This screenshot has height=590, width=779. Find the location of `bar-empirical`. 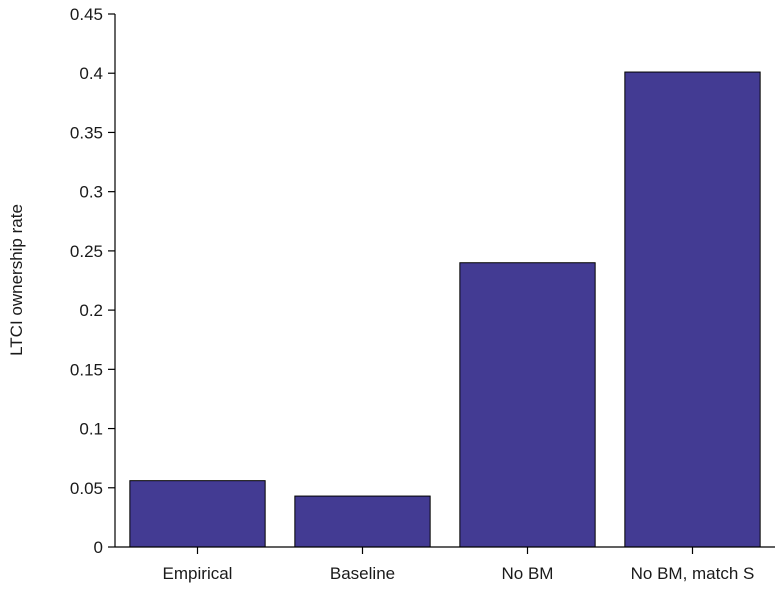

bar-empirical is located at coordinates (197, 514).